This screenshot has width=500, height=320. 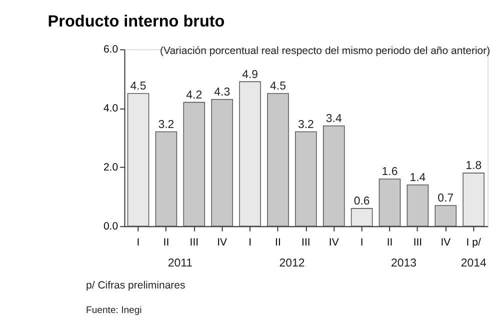 What do you see at coordinates (334, 119) in the screenshot?
I see `data-label: 3.4` at bounding box center [334, 119].